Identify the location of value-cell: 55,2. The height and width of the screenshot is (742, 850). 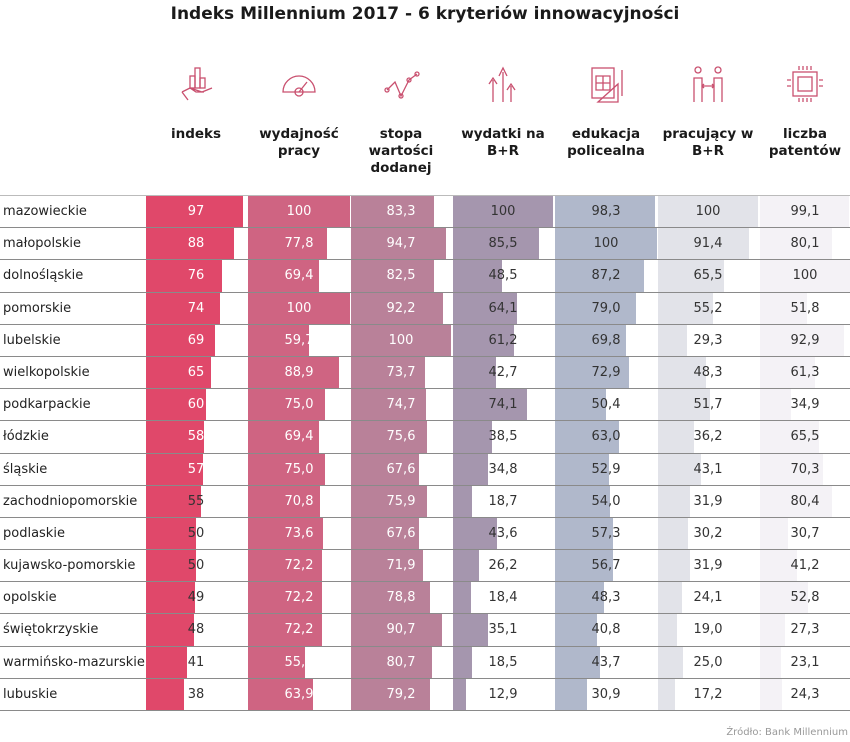
(708, 308).